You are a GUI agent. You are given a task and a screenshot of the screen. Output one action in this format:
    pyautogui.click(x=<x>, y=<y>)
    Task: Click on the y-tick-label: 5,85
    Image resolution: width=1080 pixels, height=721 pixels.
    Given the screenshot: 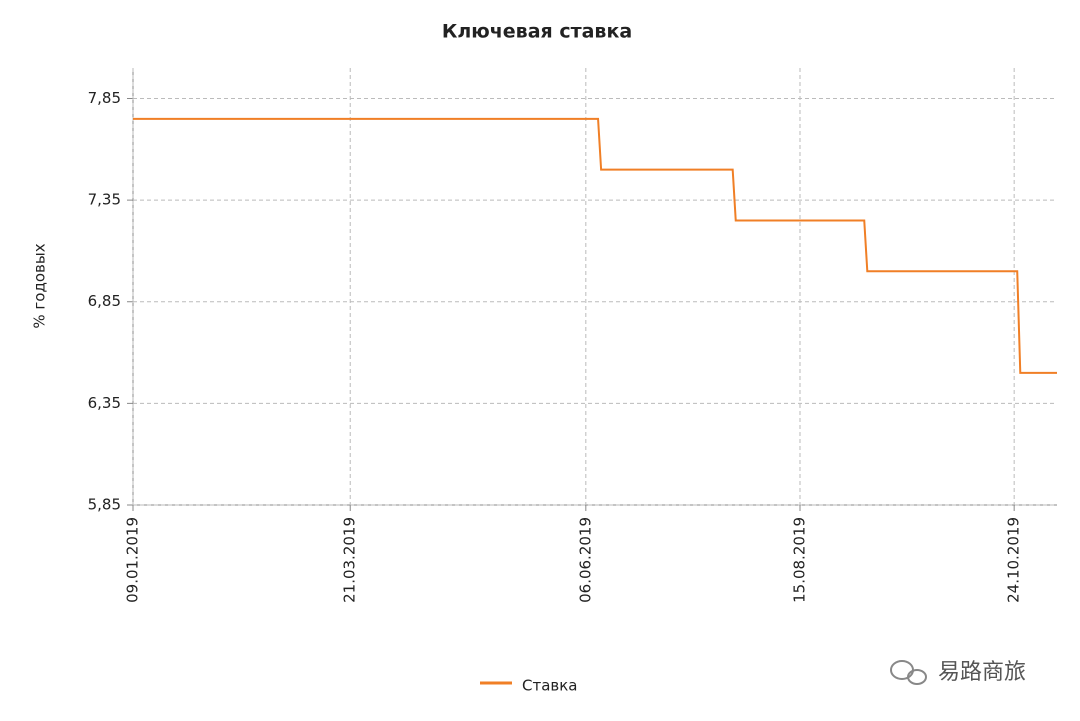 What is the action you would take?
    pyautogui.click(x=104, y=505)
    